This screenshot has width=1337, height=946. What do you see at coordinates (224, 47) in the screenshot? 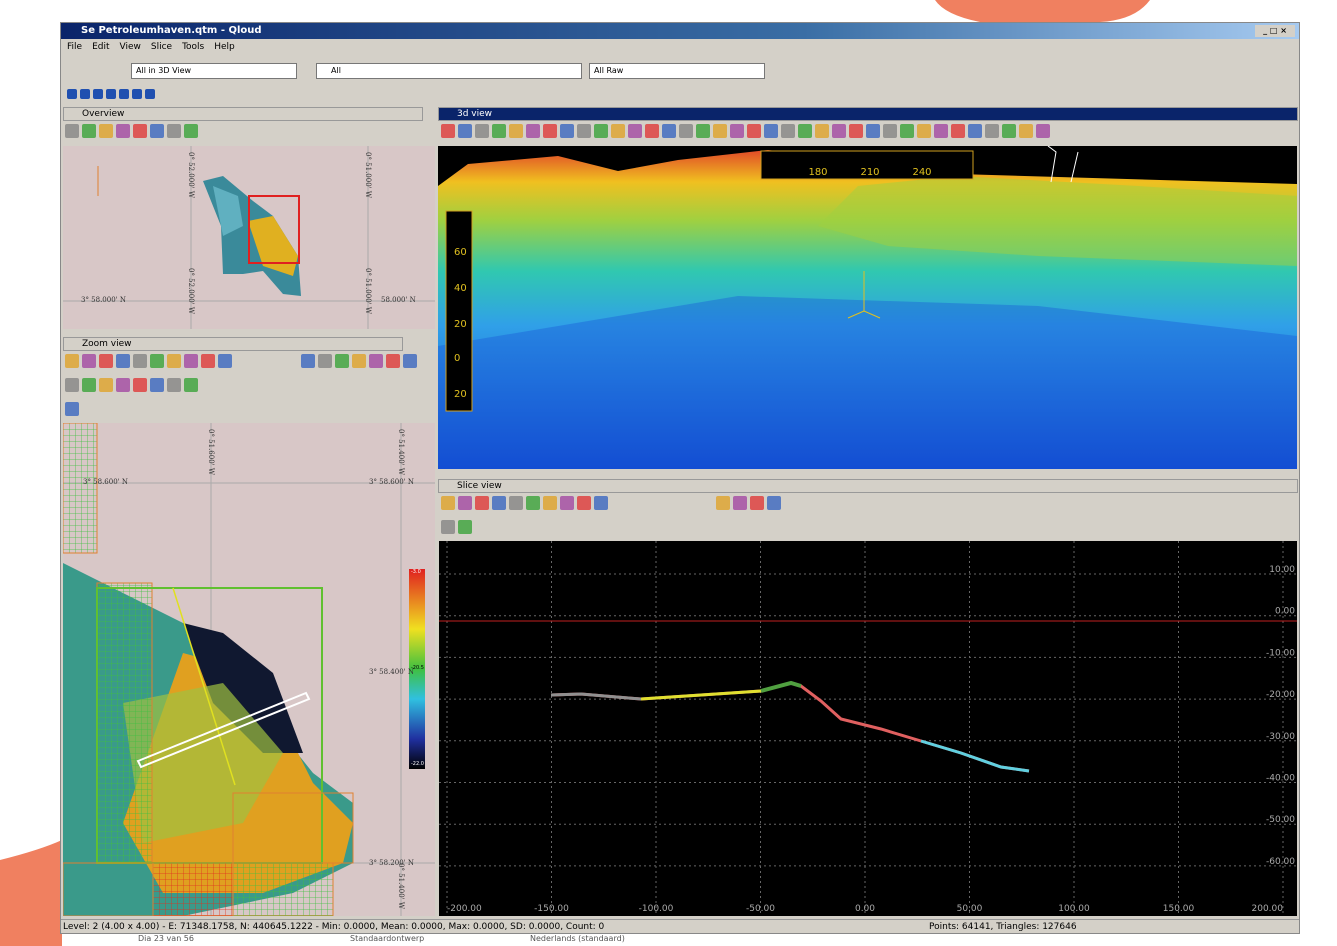
I see `menu-item: Help` at bounding box center [224, 47].